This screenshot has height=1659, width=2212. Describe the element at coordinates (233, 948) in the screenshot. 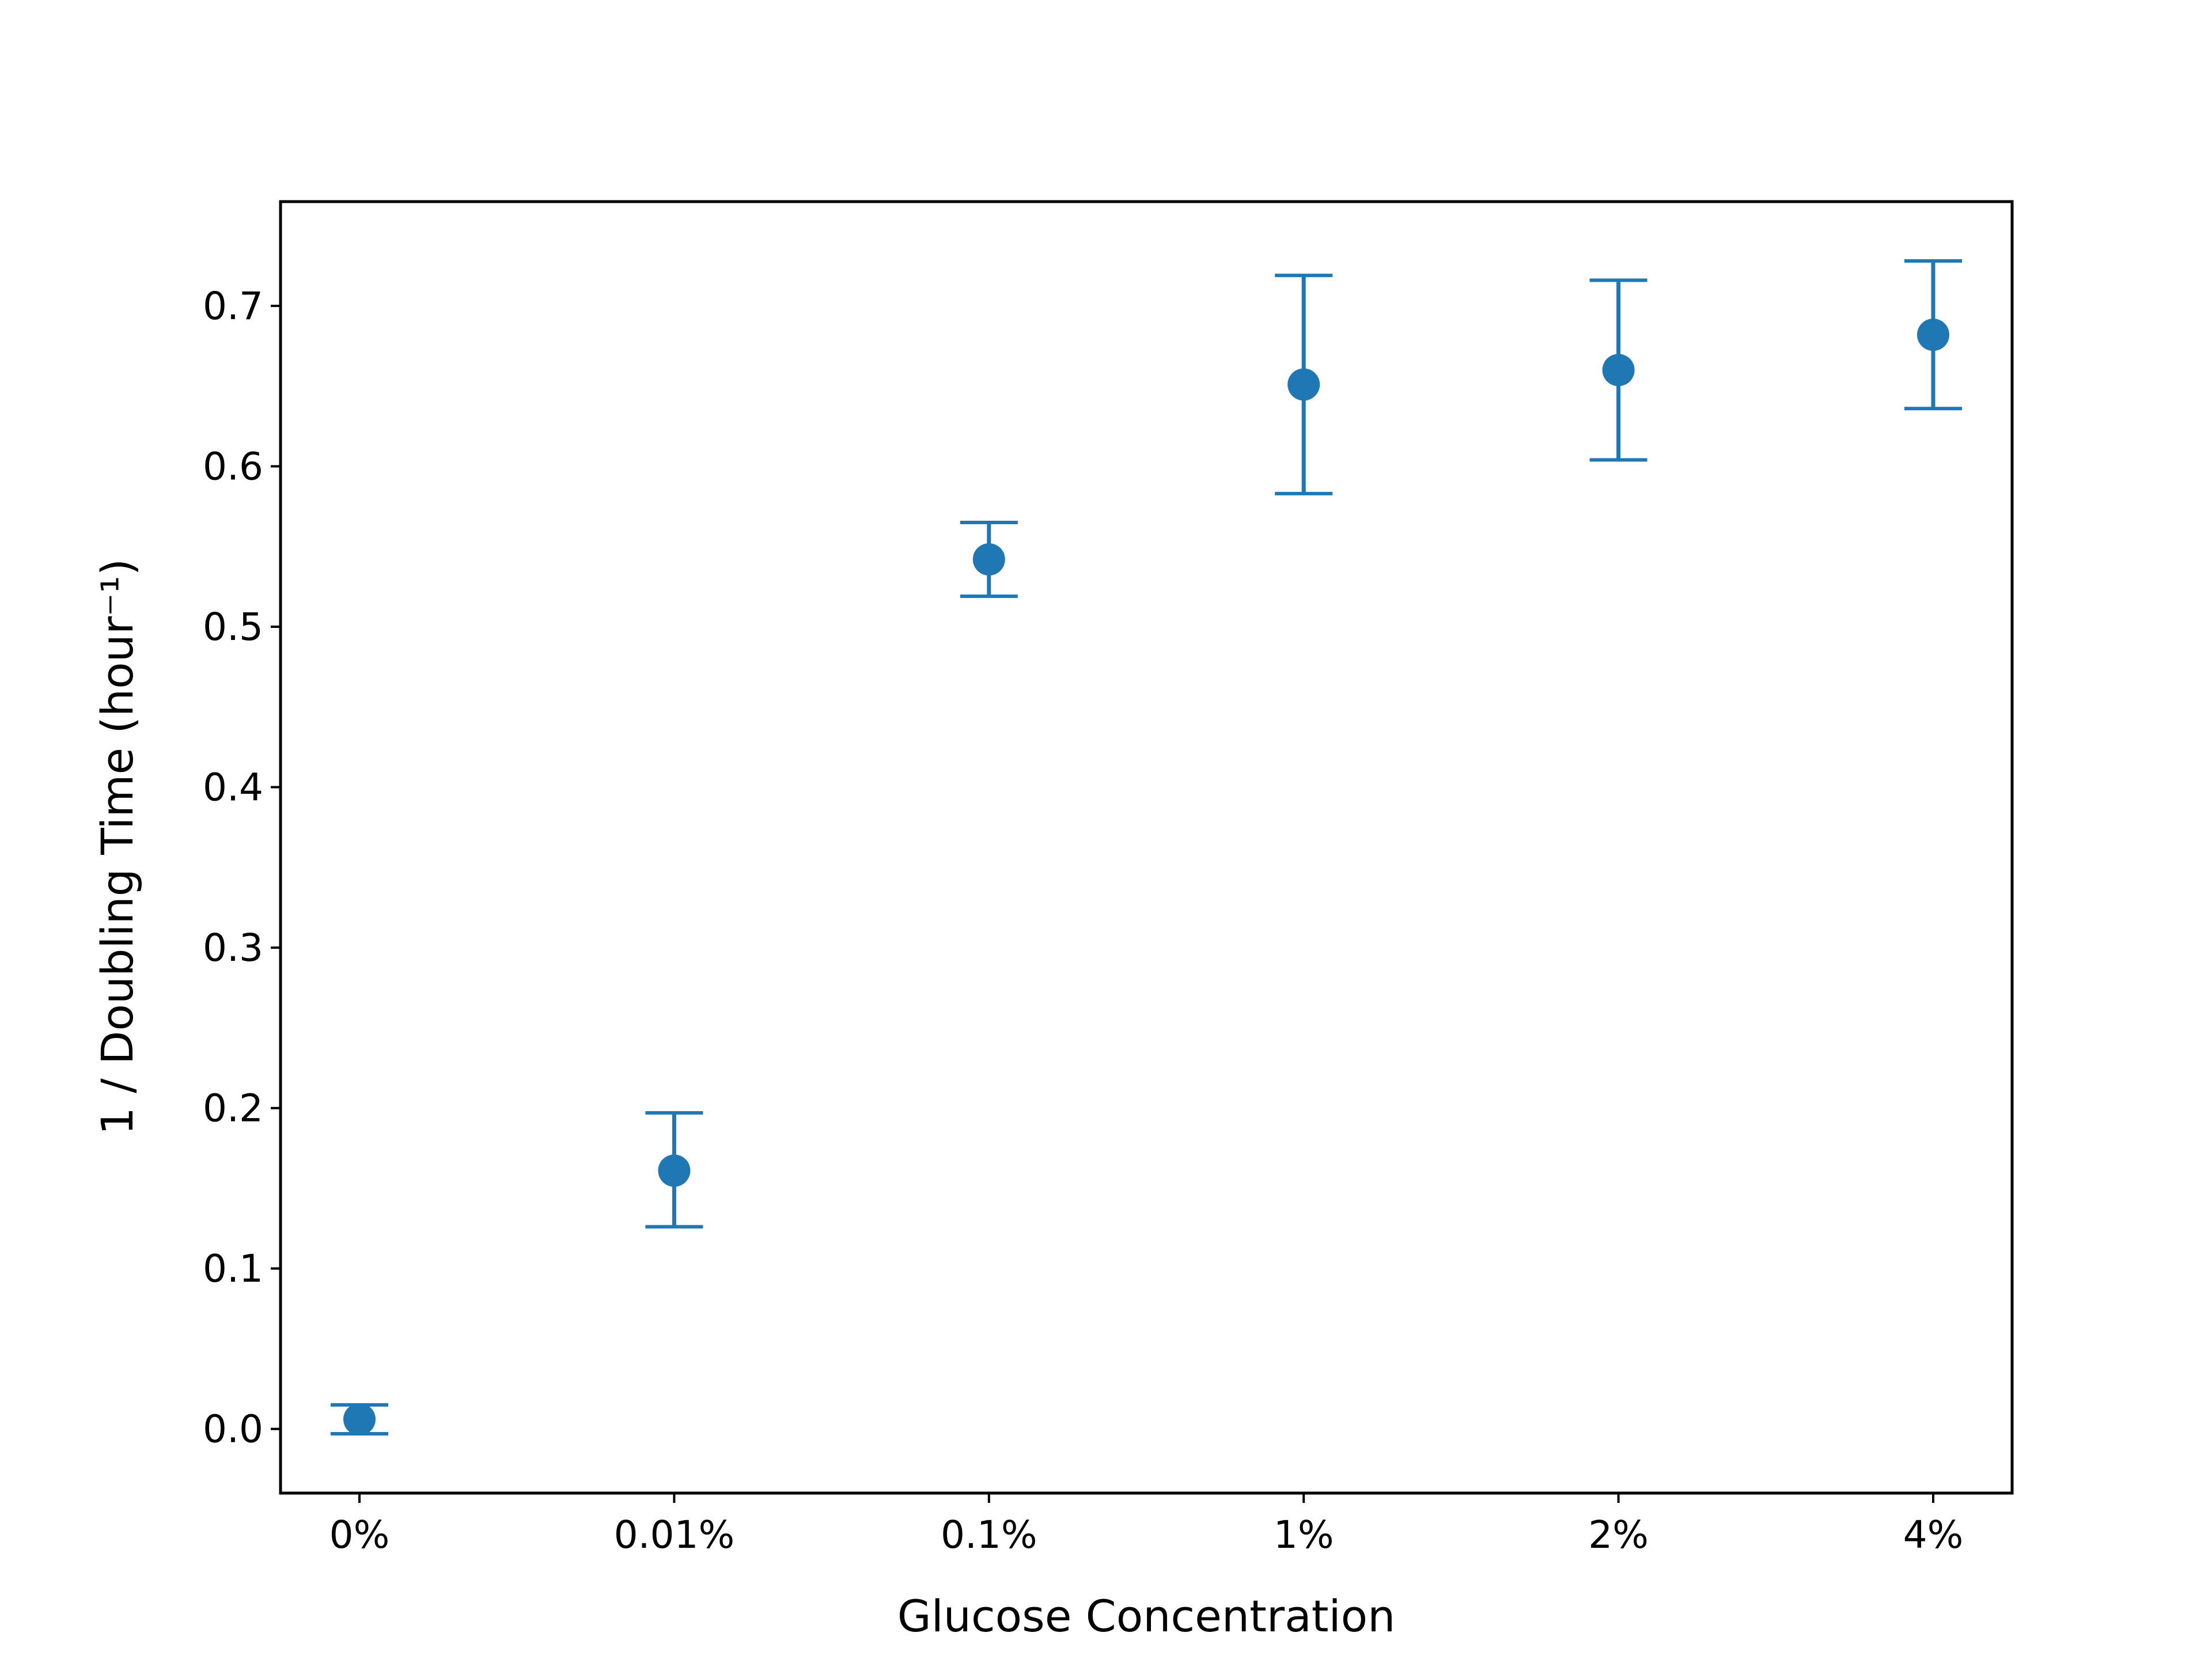

I see `y-tick-label: 0.3` at that location.